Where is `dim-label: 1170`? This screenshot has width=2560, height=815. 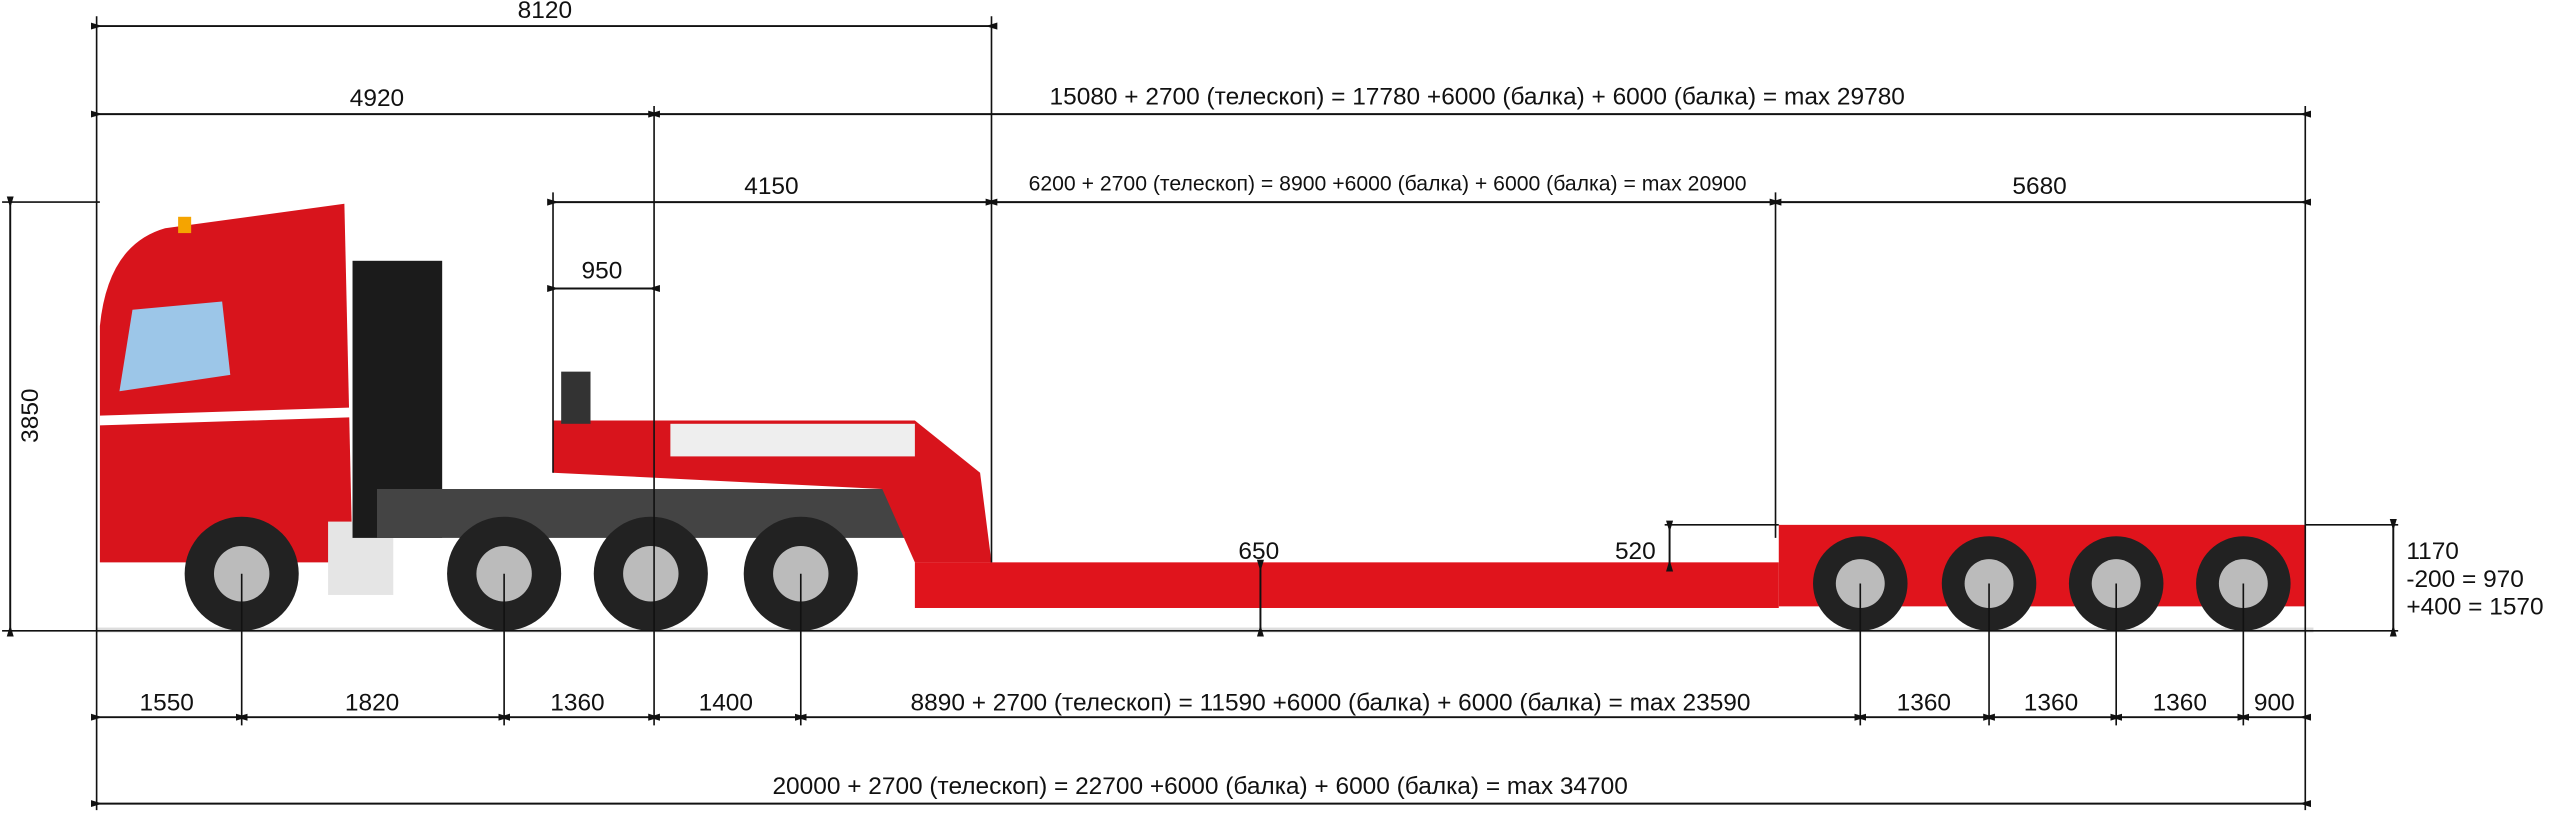 dim-label: 1170 is located at coordinates (2432, 551).